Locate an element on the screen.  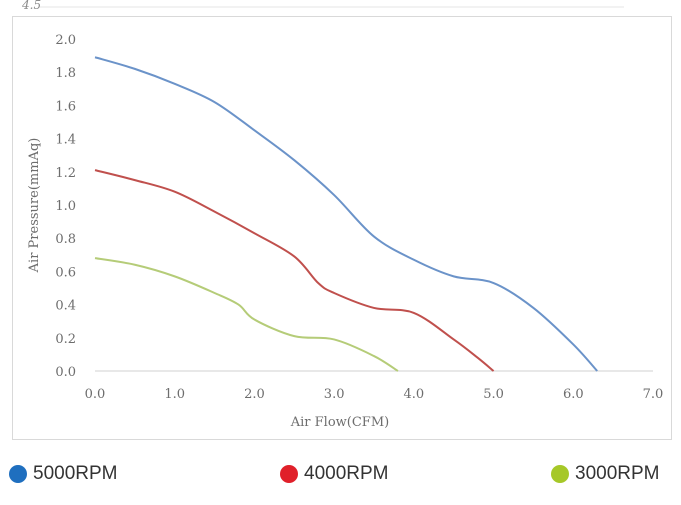
y-tick-label: 1.0 is located at coordinates (65, 206).